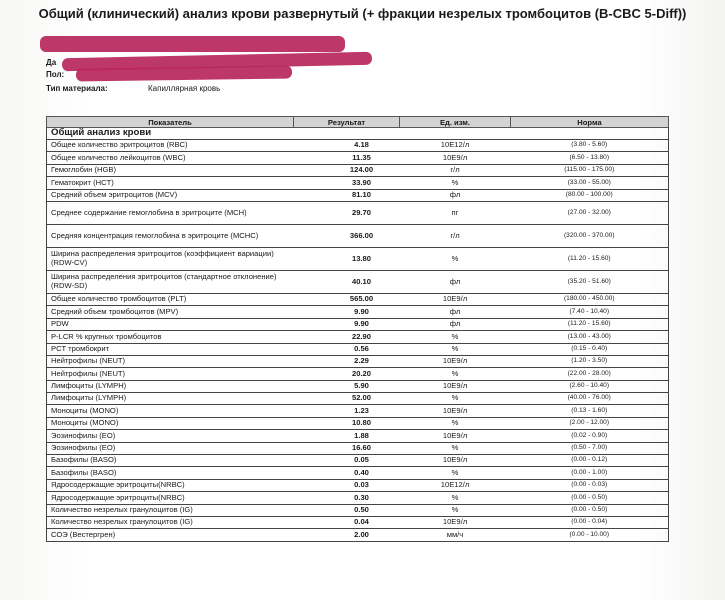 This screenshot has width=725, height=600. Describe the element at coordinates (589, 522) in the screenshot. I see `cell-norm: (0.00 - 0.04)` at that location.